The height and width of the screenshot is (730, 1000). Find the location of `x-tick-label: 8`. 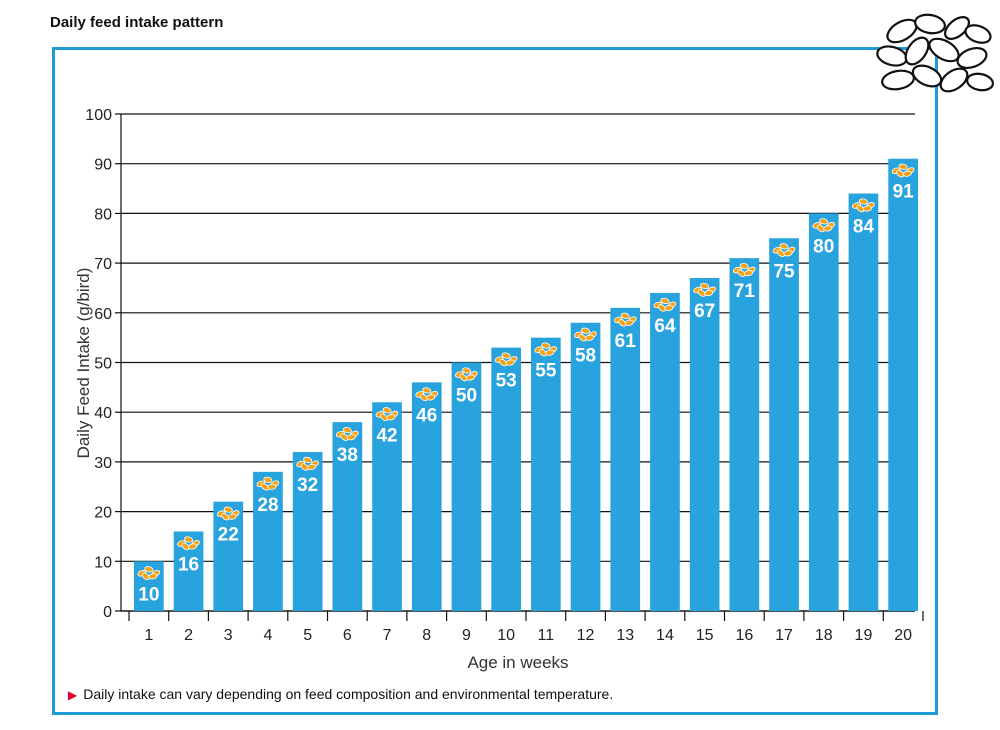

x-tick-label: 8 is located at coordinates (426, 635).